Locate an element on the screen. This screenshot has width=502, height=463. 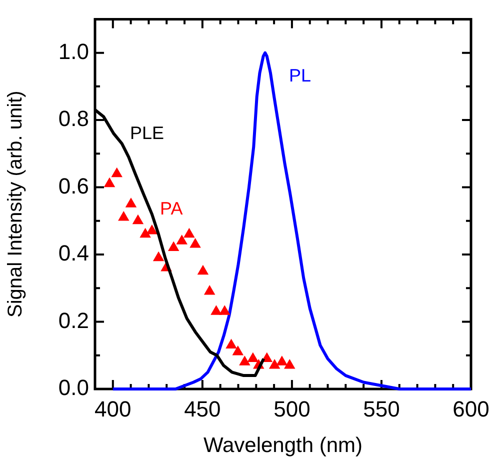
x-tick-label: 500 is located at coordinates (292, 409).